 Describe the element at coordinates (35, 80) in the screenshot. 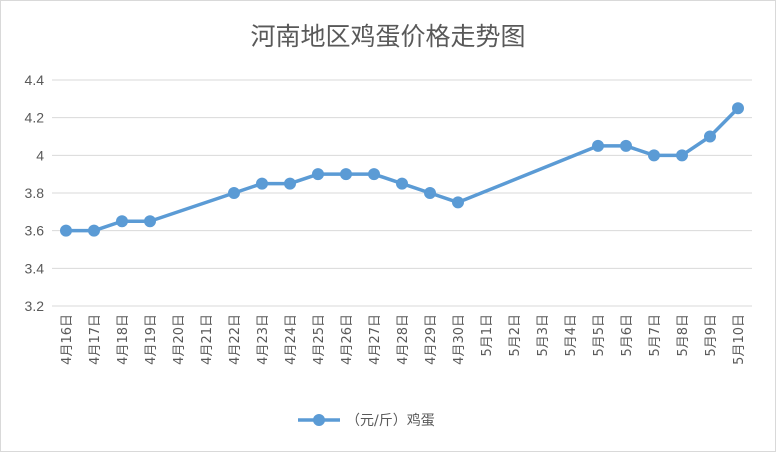

I see `y-tick-label: 4.4` at that location.